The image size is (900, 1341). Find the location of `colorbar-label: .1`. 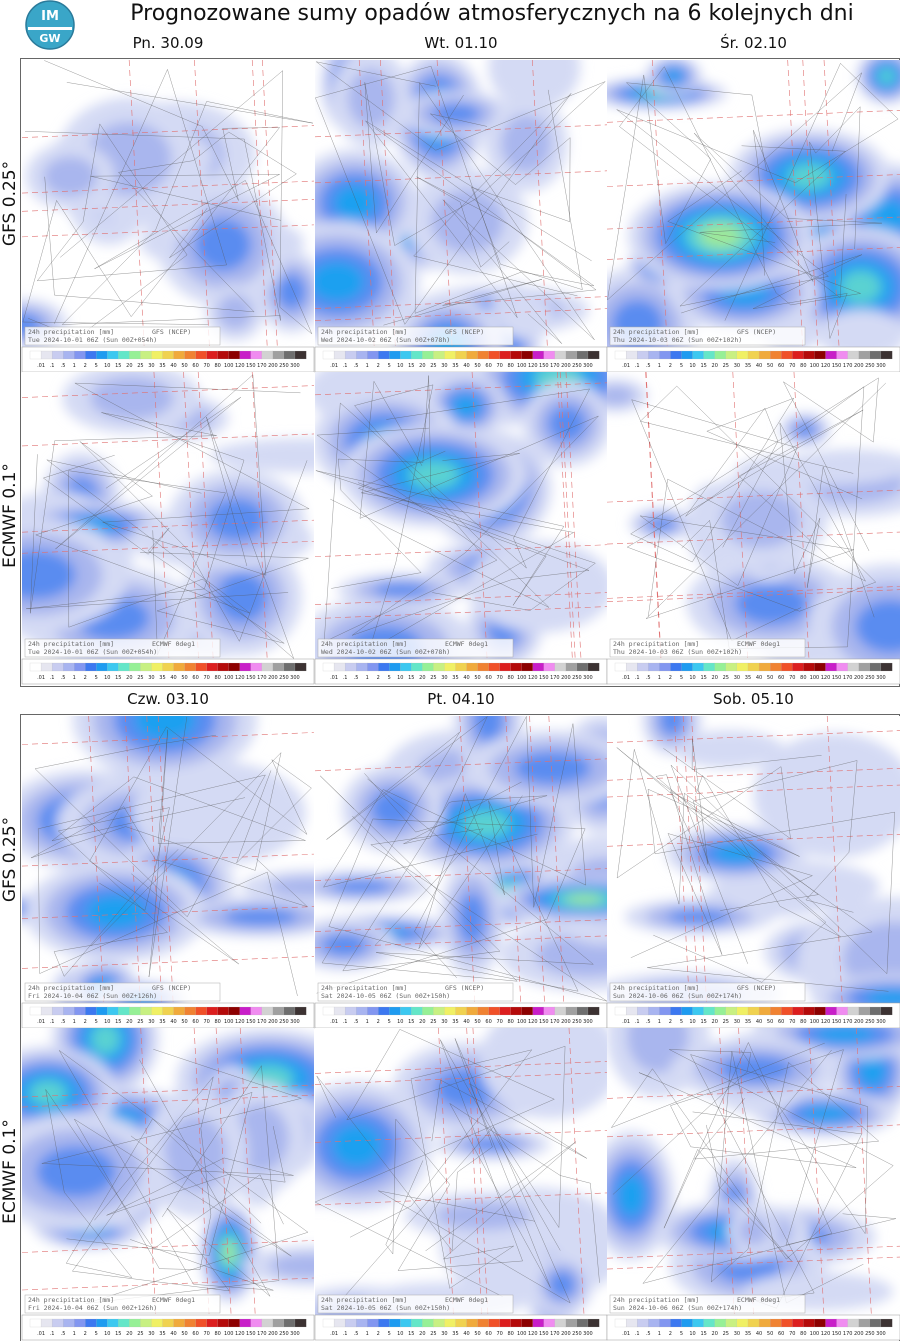

colorbar-label: .1 is located at coordinates (637, 678).